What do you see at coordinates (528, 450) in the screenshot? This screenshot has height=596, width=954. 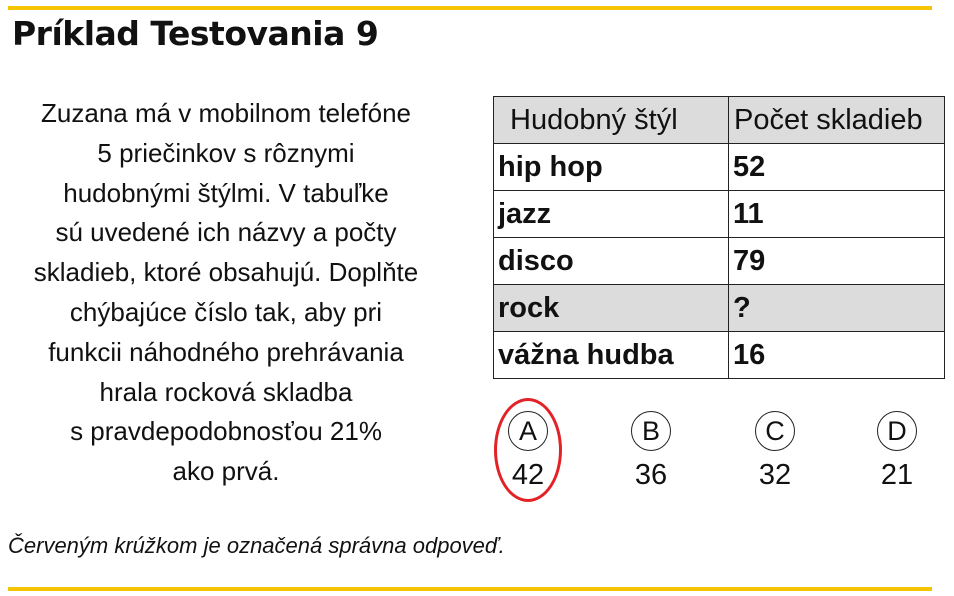 I see `correct-answer-ring` at bounding box center [528, 450].